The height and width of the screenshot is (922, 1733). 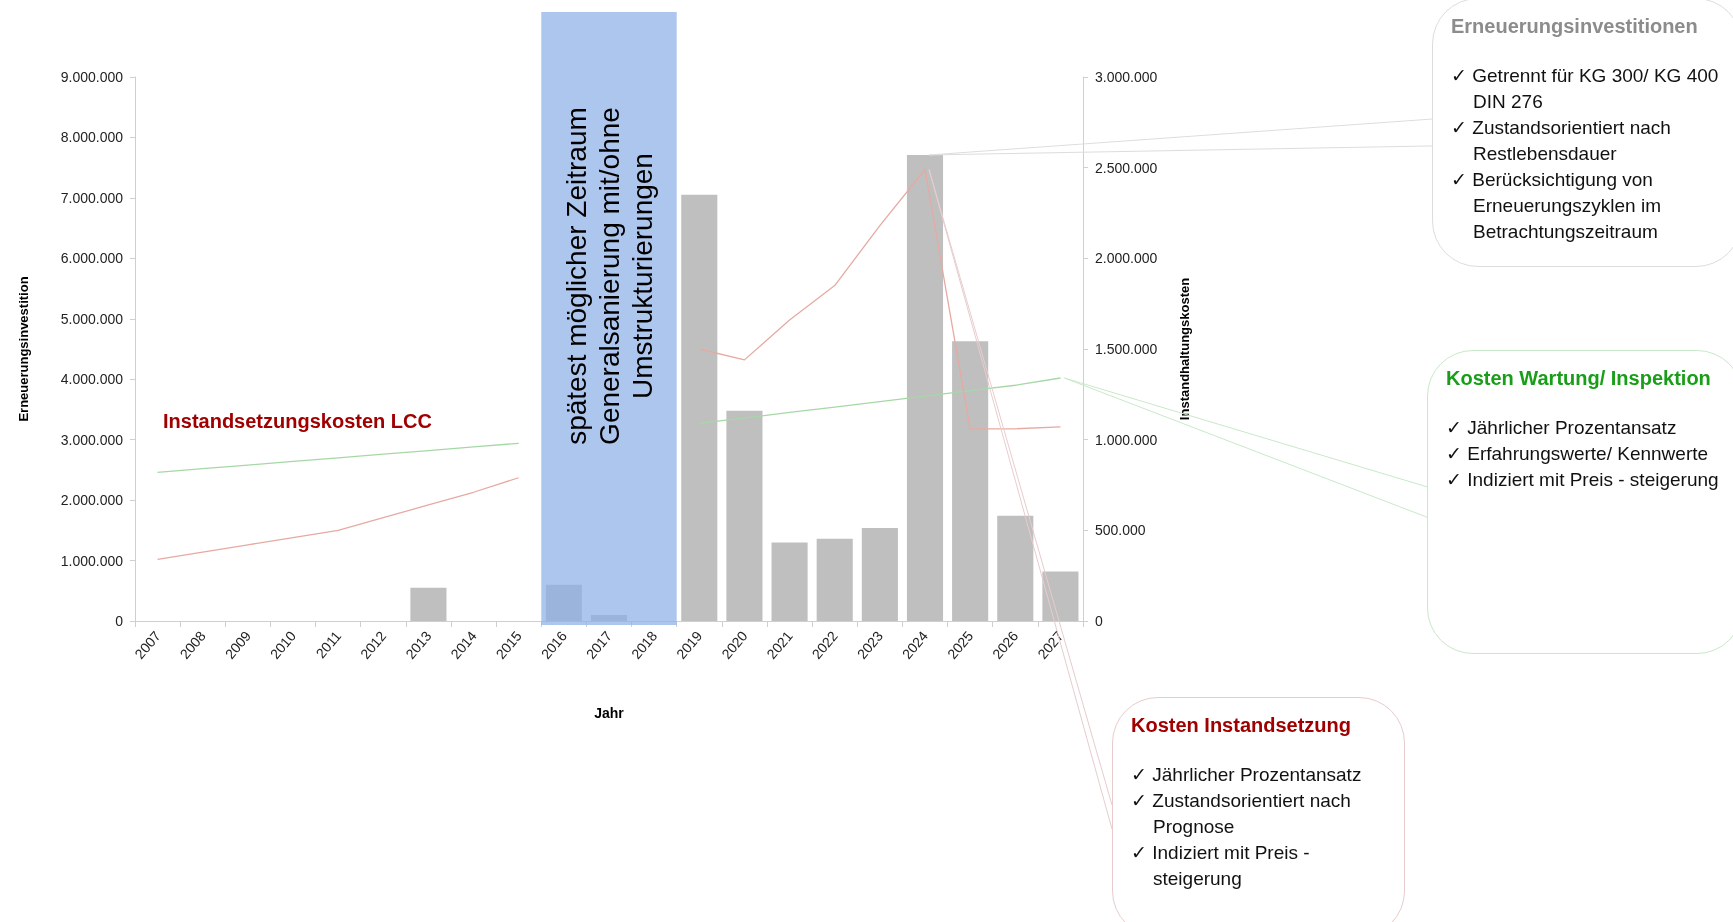 What do you see at coordinates (92, 439) in the screenshot?
I see `y-tick-label: 3.000.000` at bounding box center [92, 439].